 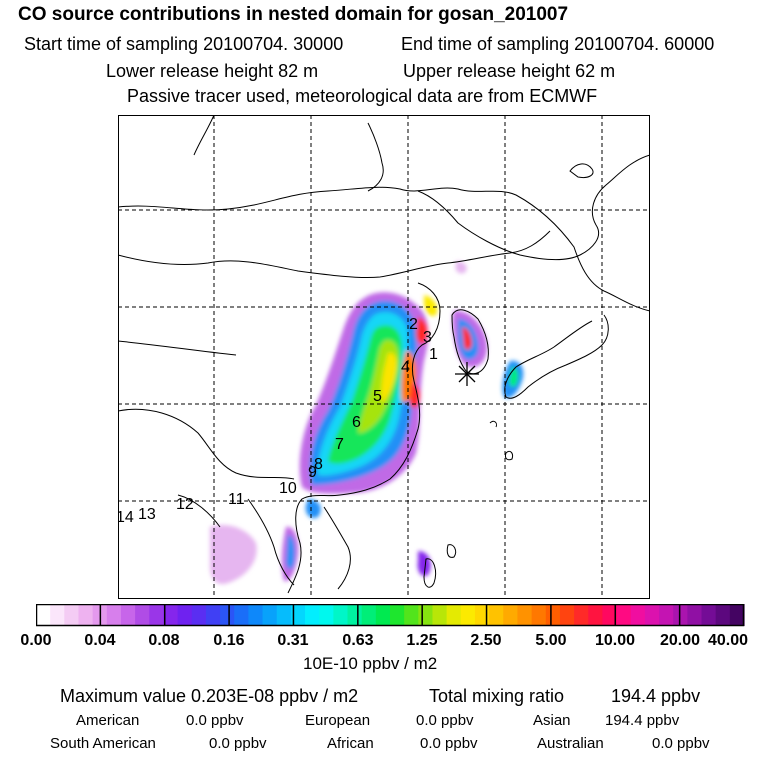 I want to click on region-labels: 1 2 3 4 5 6 7 8 9 10 11 12 13 14, so click(x=278, y=421).